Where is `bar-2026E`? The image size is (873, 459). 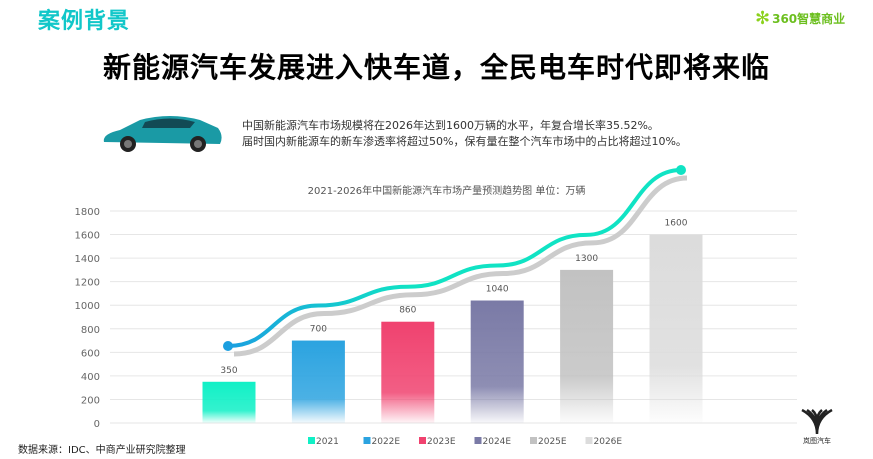
bar-2026E is located at coordinates (676, 328).